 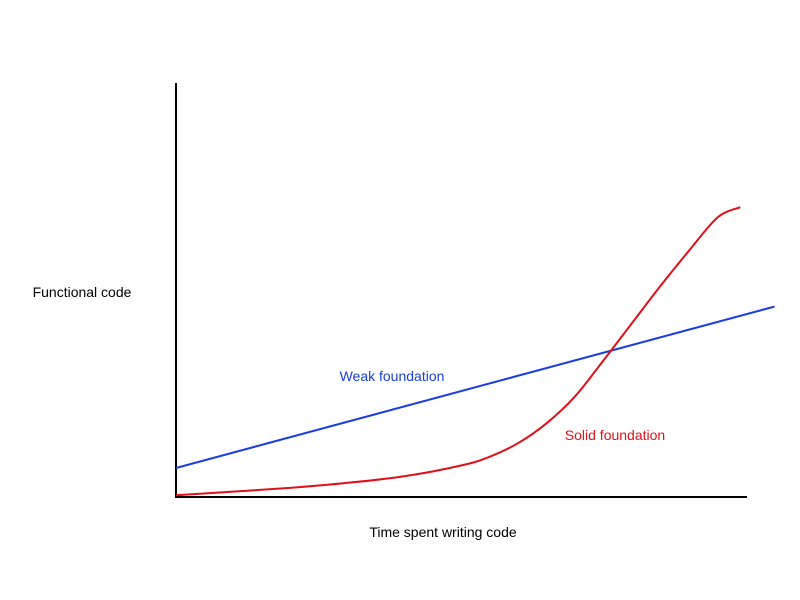 I want to click on series-label-solid-foundation: Solid foundation, so click(x=615, y=435).